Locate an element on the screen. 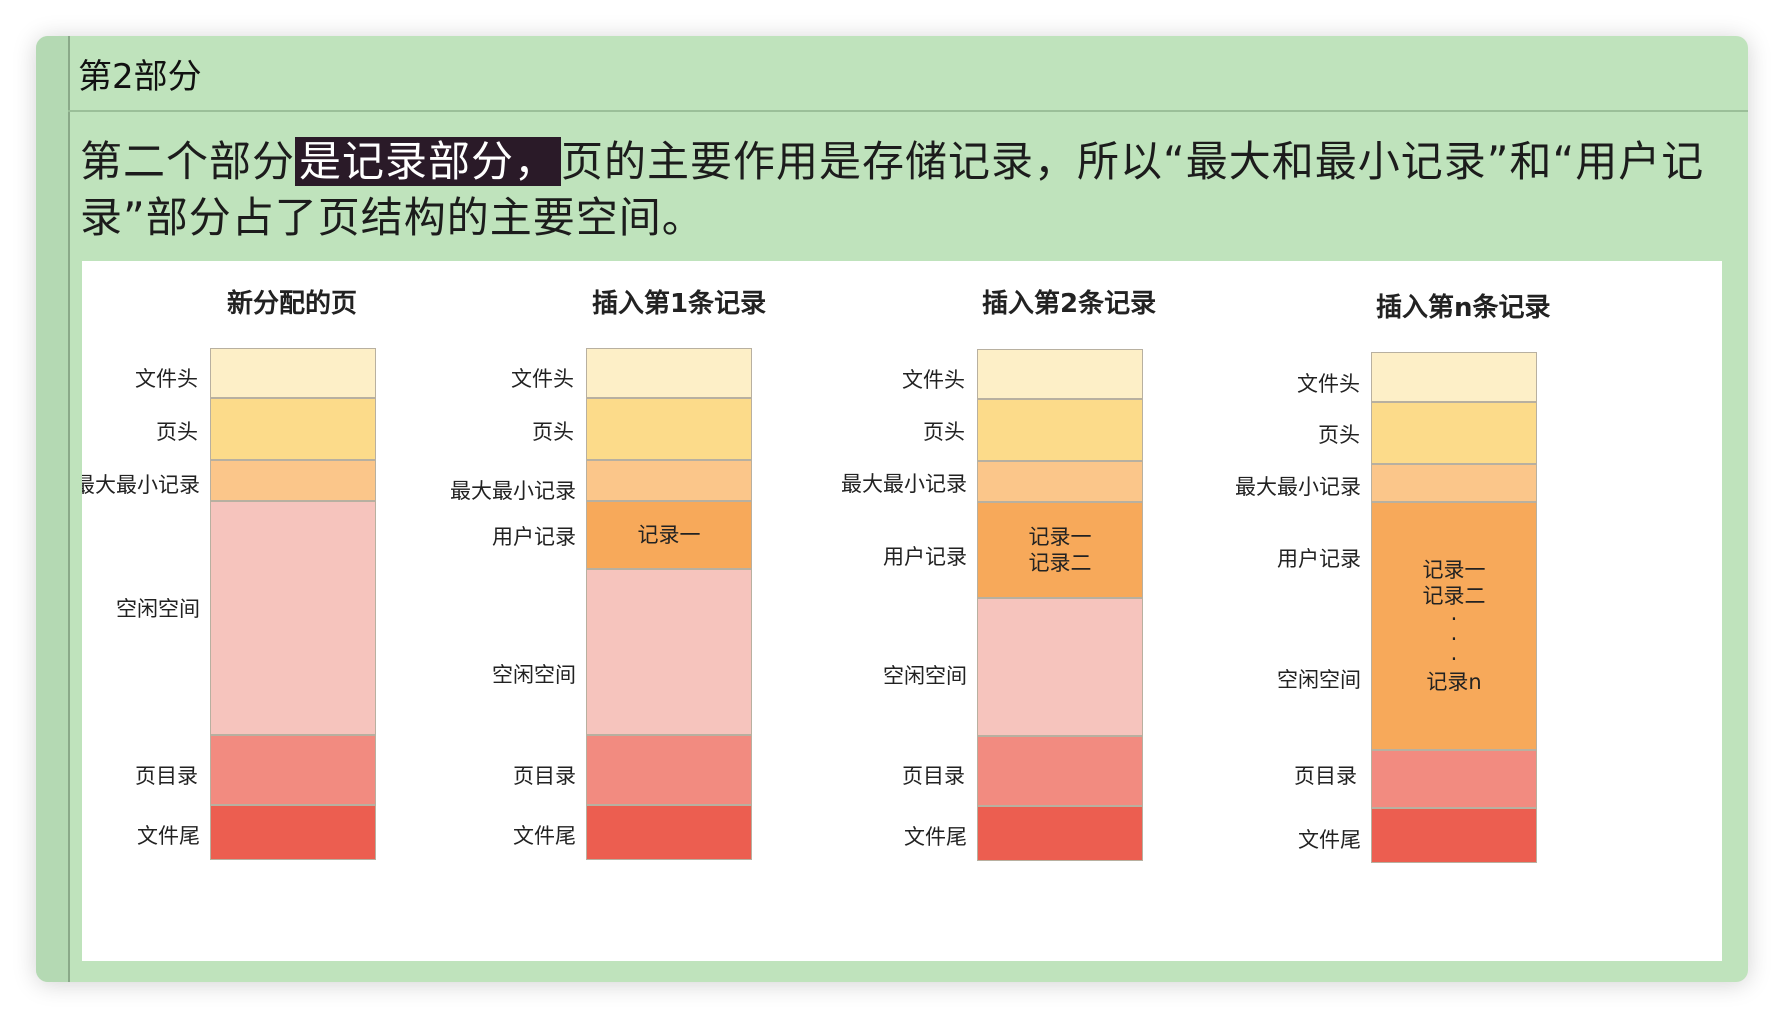 Image resolution: width=1782 pixels, height=1018 pixels. user-records-block: 记录一 is located at coordinates (669, 535).